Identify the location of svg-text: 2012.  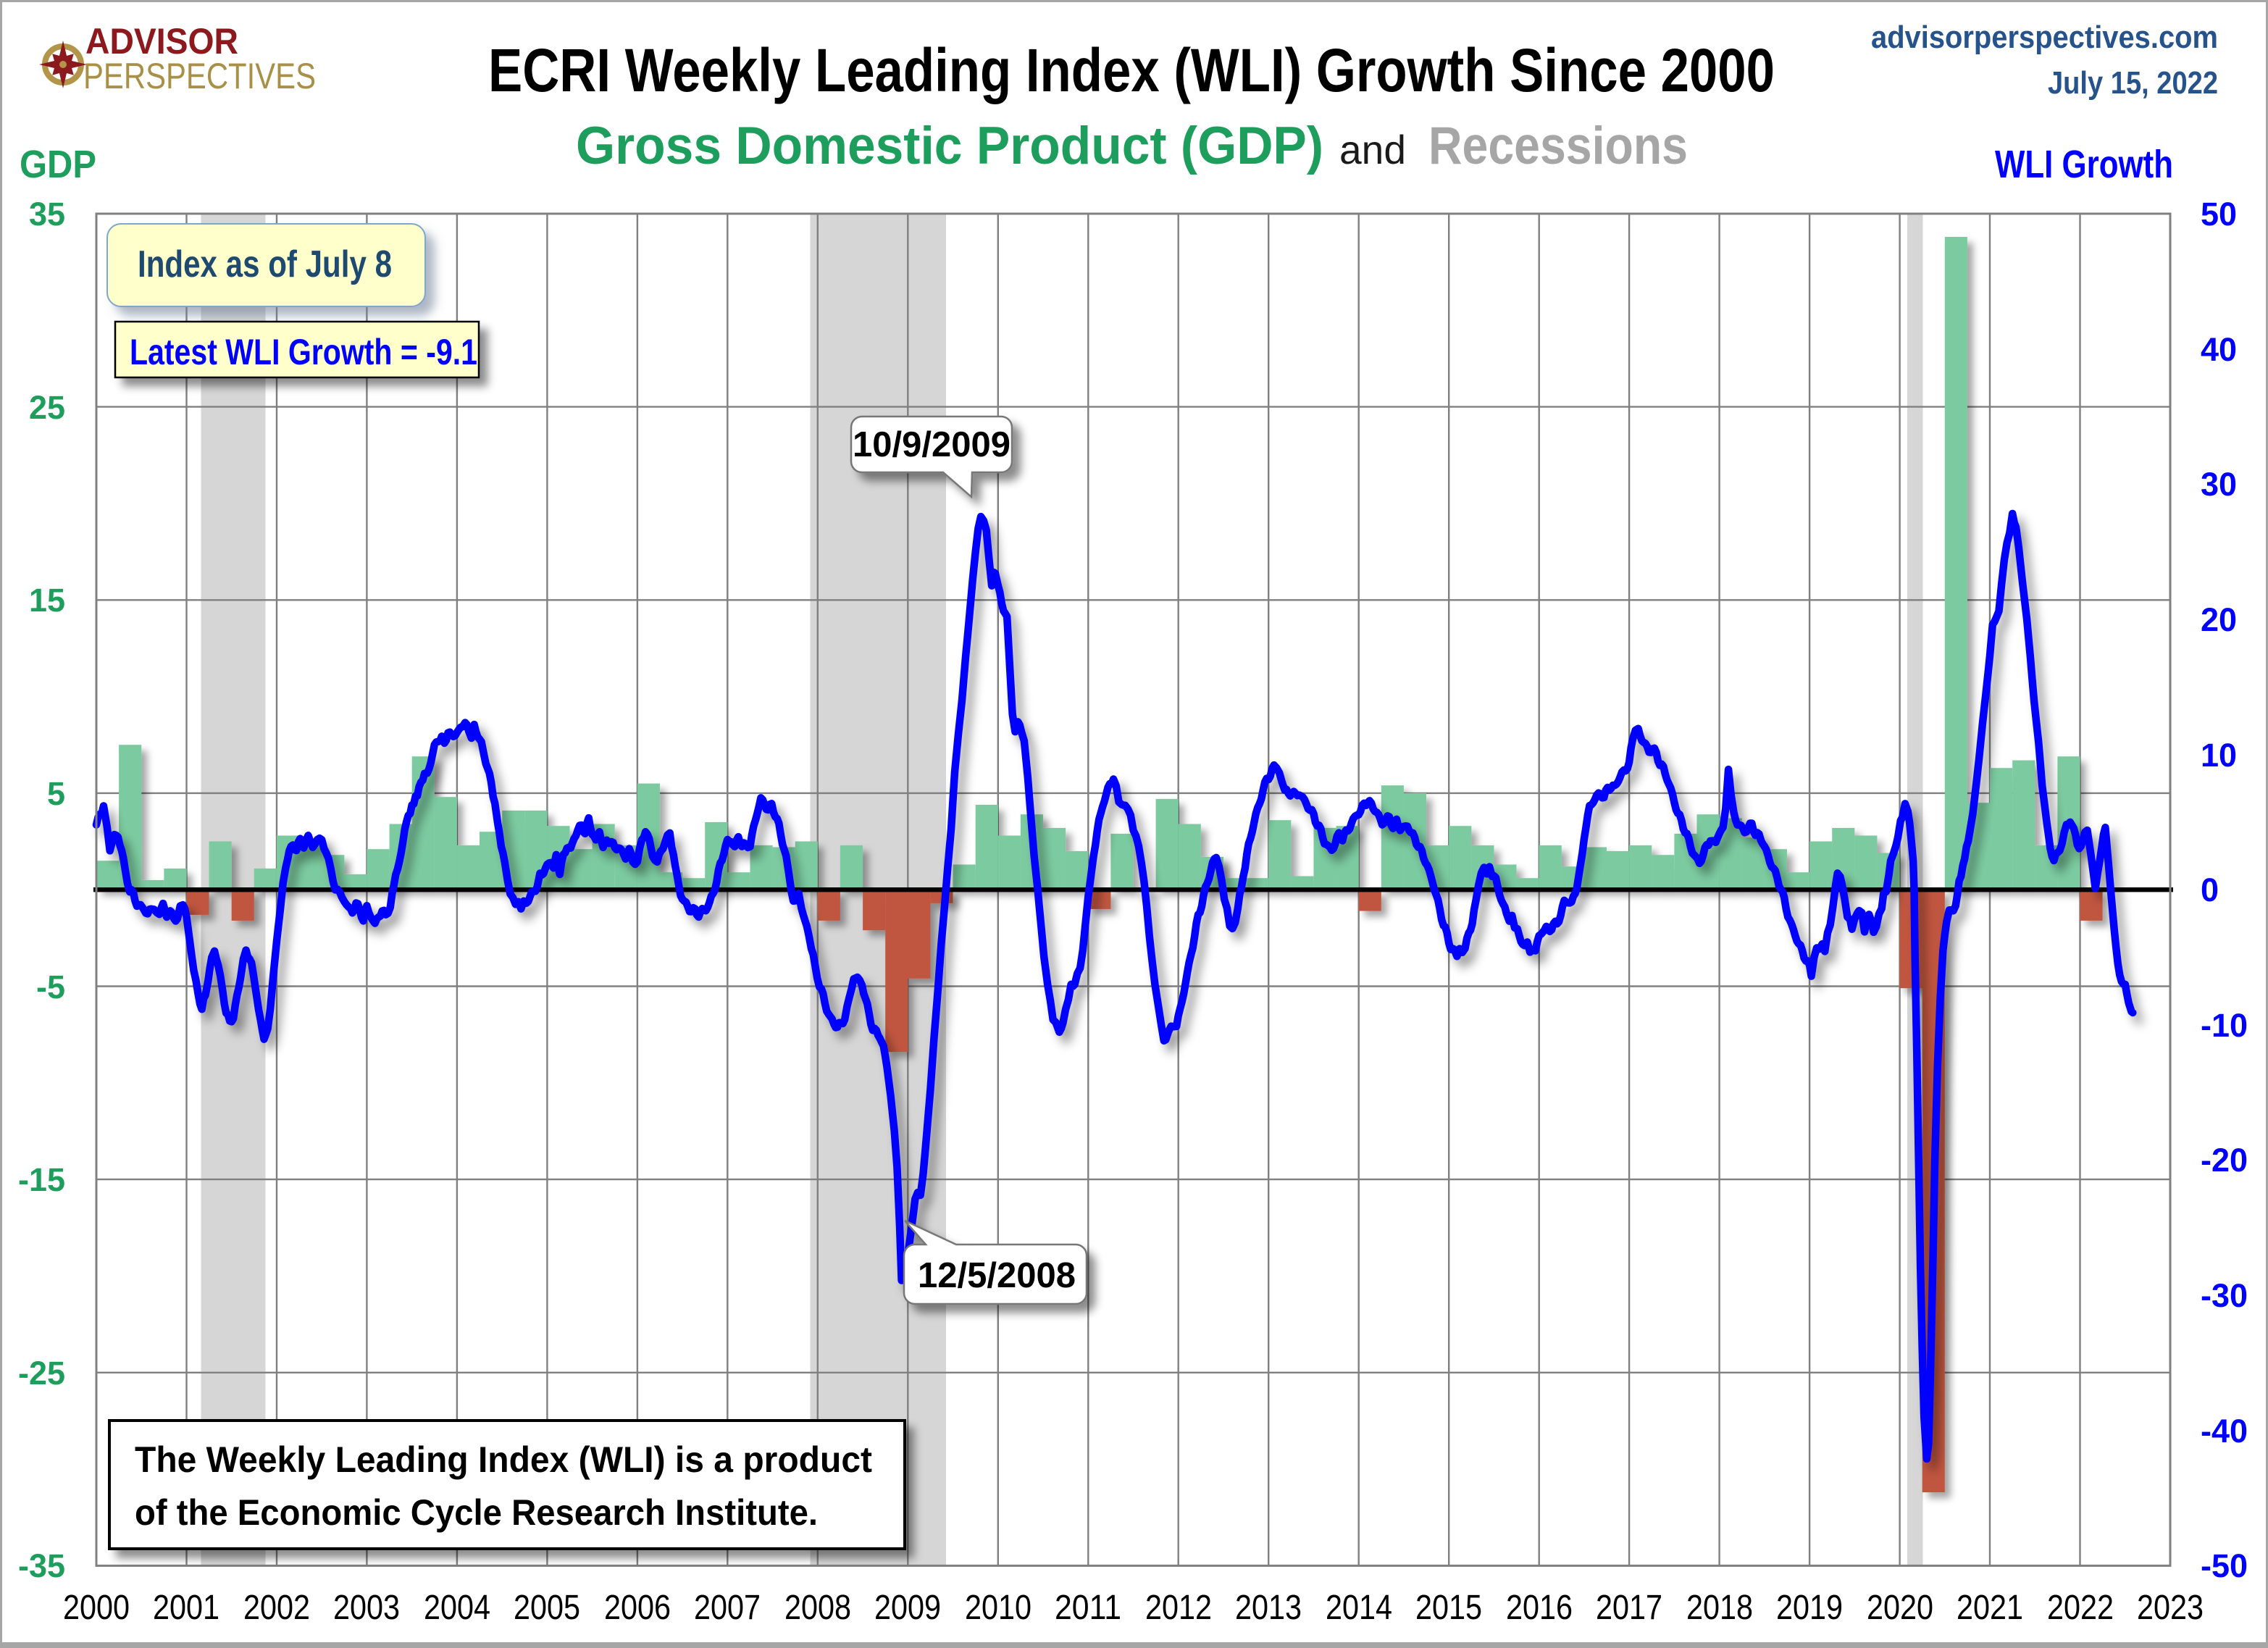
(1179, 1608).